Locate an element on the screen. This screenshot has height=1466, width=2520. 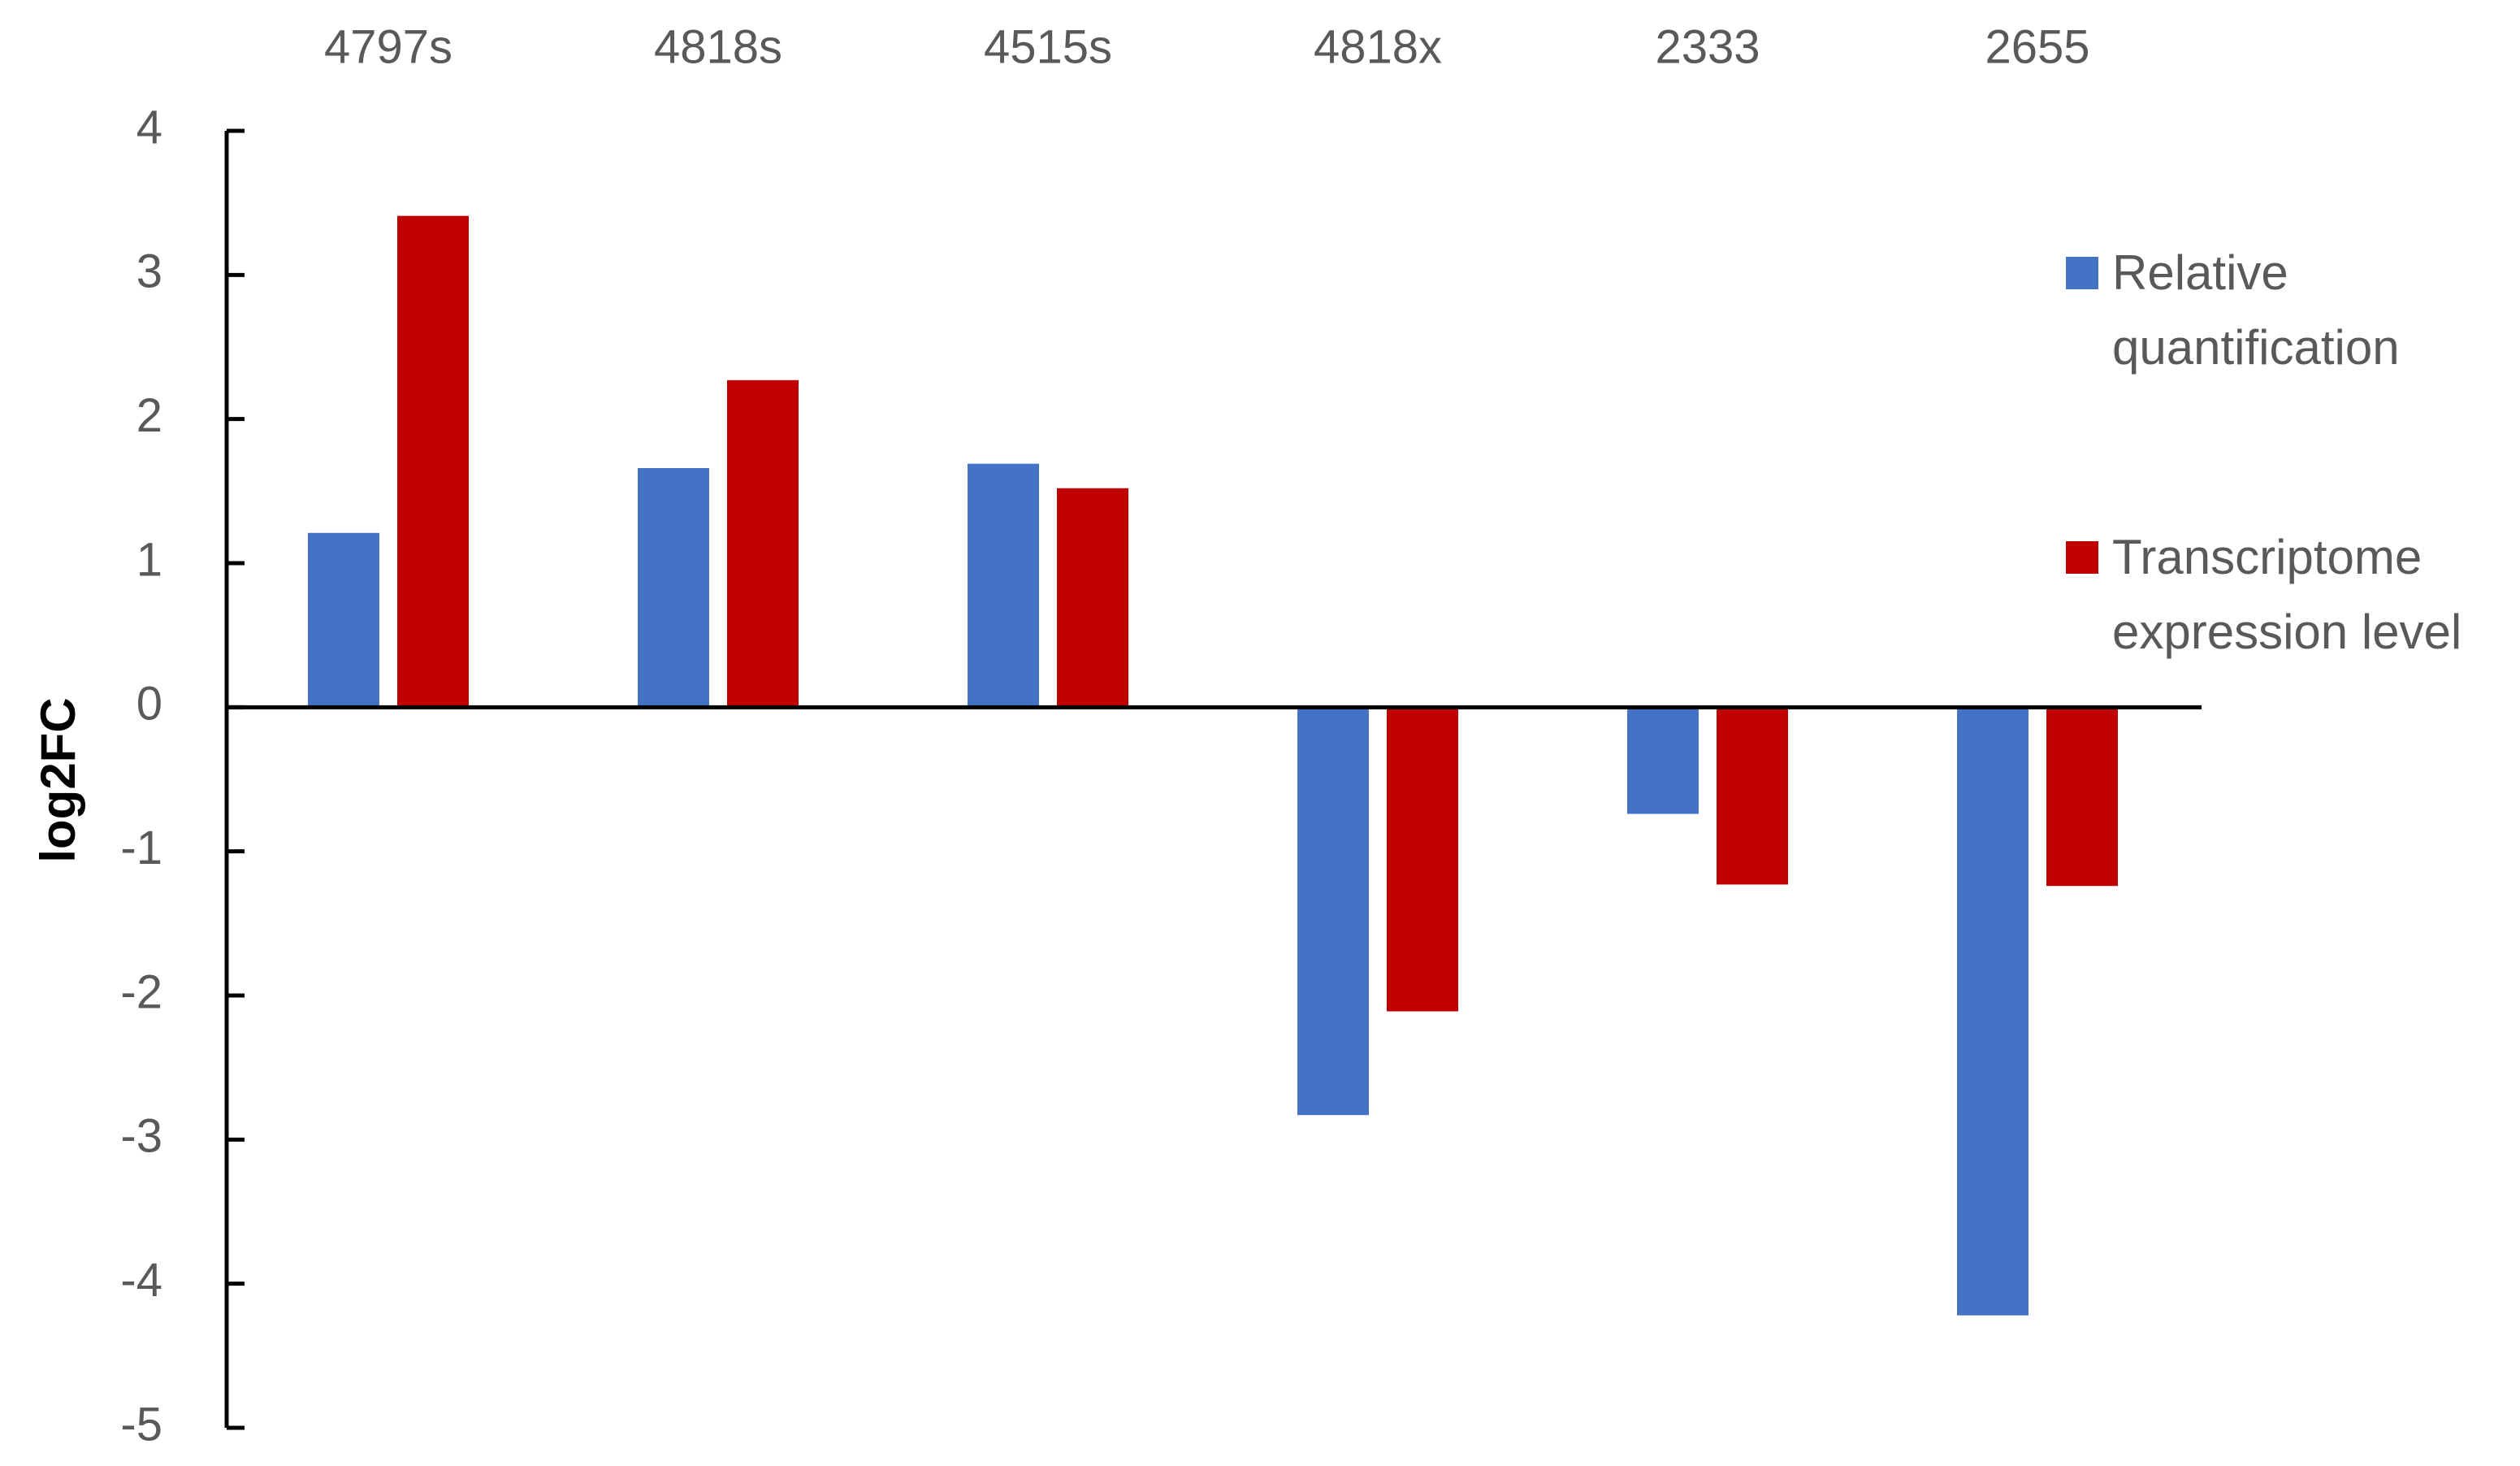
x-category-label: 4797s is located at coordinates (388, 46).